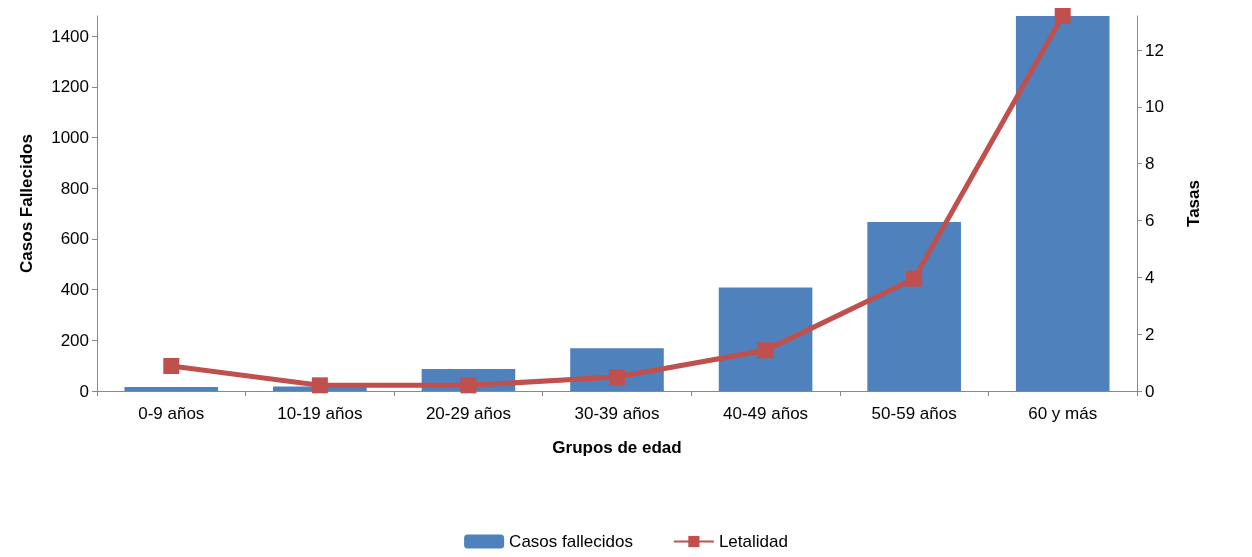 The width and height of the screenshot is (1252, 557). Describe the element at coordinates (1150, 391) in the screenshot. I see `y2-tick-label: 0` at that location.